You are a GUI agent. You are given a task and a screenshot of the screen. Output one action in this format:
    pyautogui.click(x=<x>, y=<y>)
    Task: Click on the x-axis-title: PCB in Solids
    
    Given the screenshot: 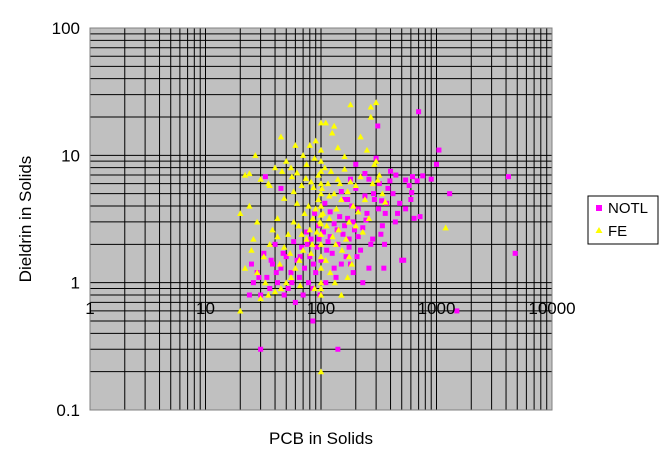 What is the action you would take?
    pyautogui.click(x=321, y=438)
    